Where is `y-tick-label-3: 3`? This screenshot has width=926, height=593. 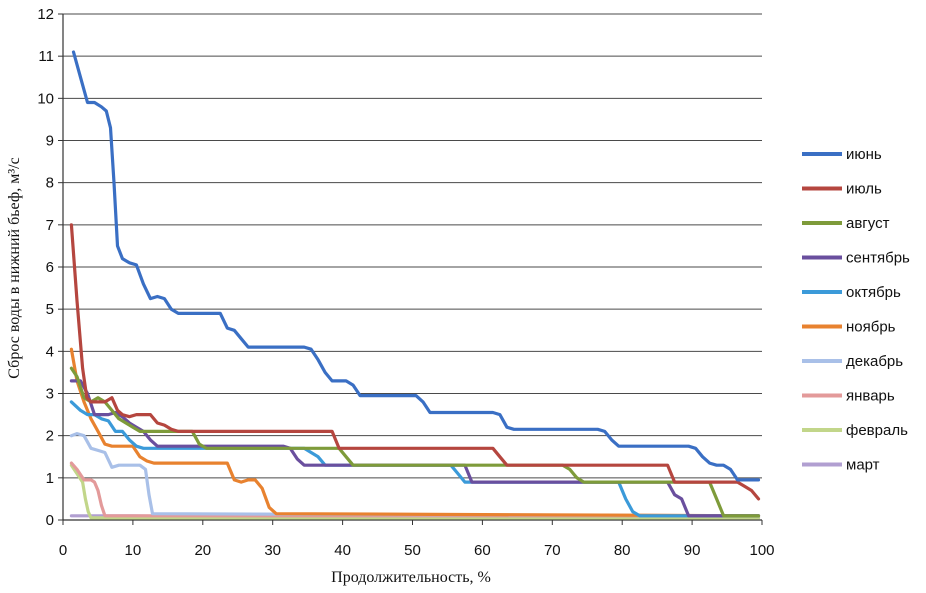 y-tick-label-3: 3 is located at coordinates (50, 394).